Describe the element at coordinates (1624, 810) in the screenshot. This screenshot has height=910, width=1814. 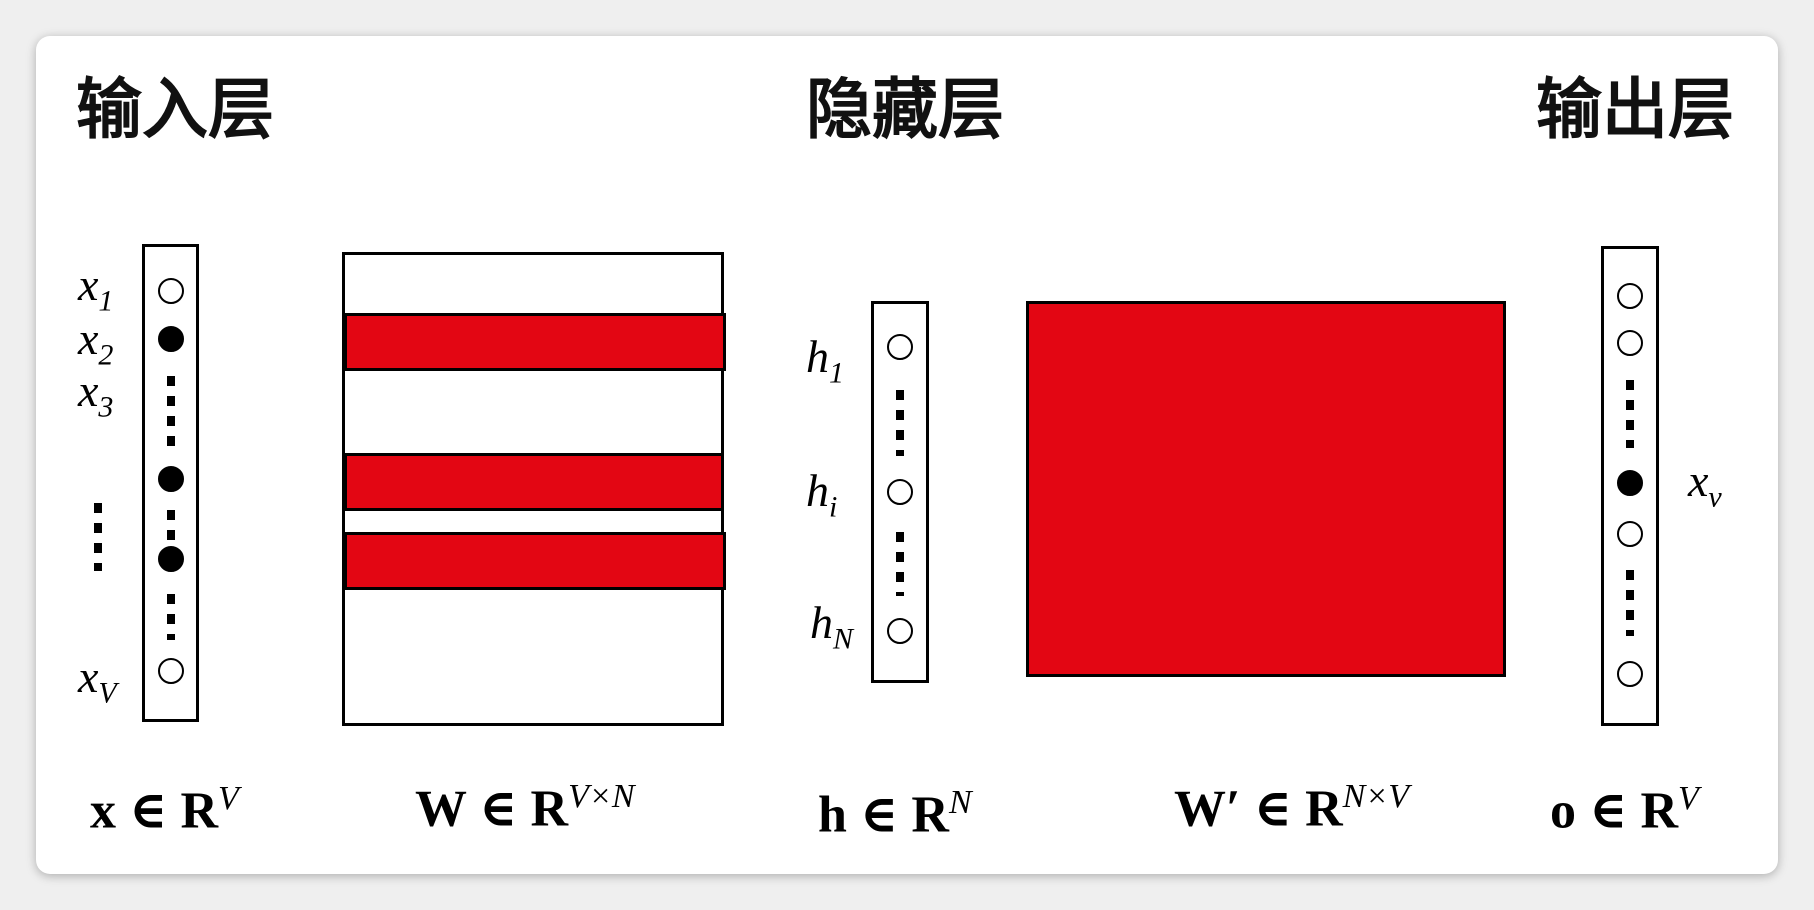
I see `eq-output-vector: o ∈ RV` at that location.